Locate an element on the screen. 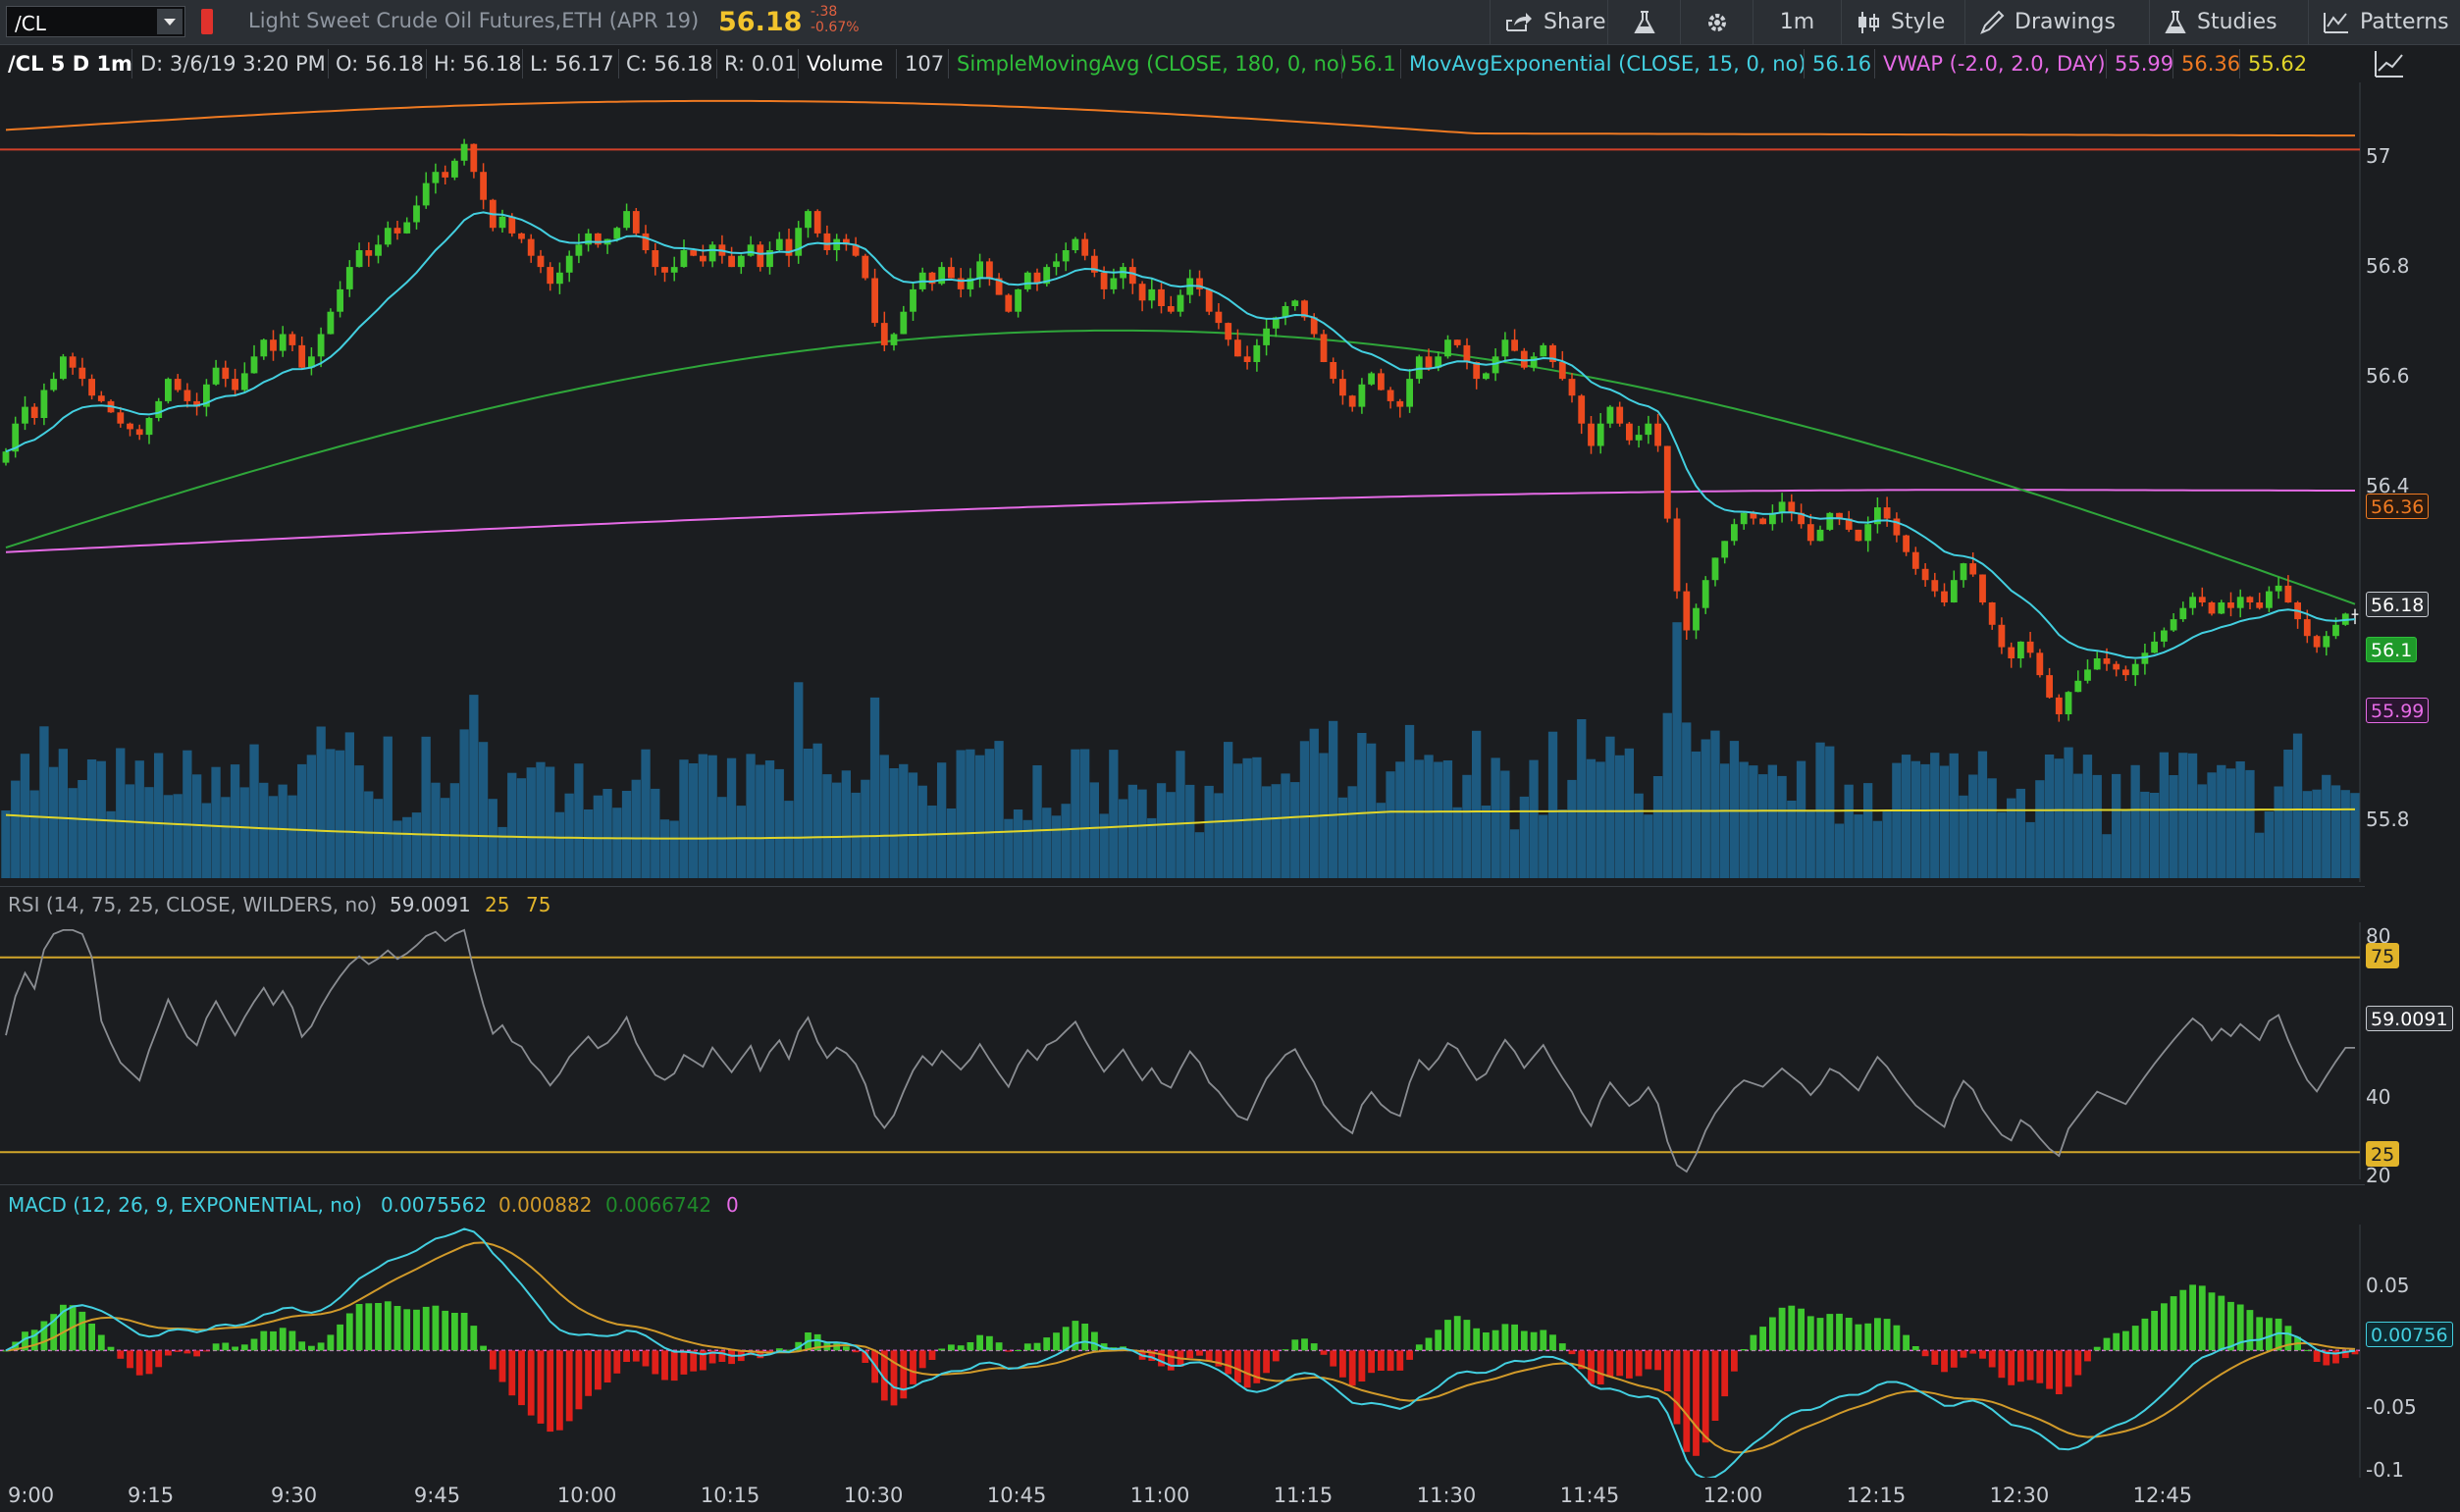  autoscale-icon is located at coordinates (2389, 63).